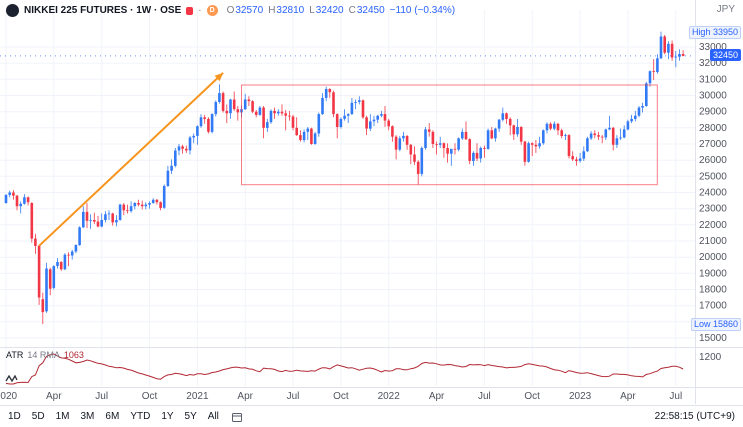 This screenshot has height=427, width=743. What do you see at coordinates (713, 193) in the screenshot?
I see `svg-text: 24000` at bounding box center [713, 193].